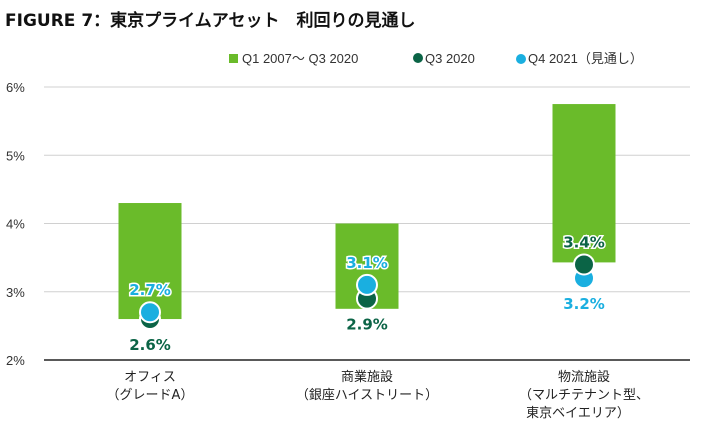  I want to click on data-label: 3.4%, so click(584, 242).